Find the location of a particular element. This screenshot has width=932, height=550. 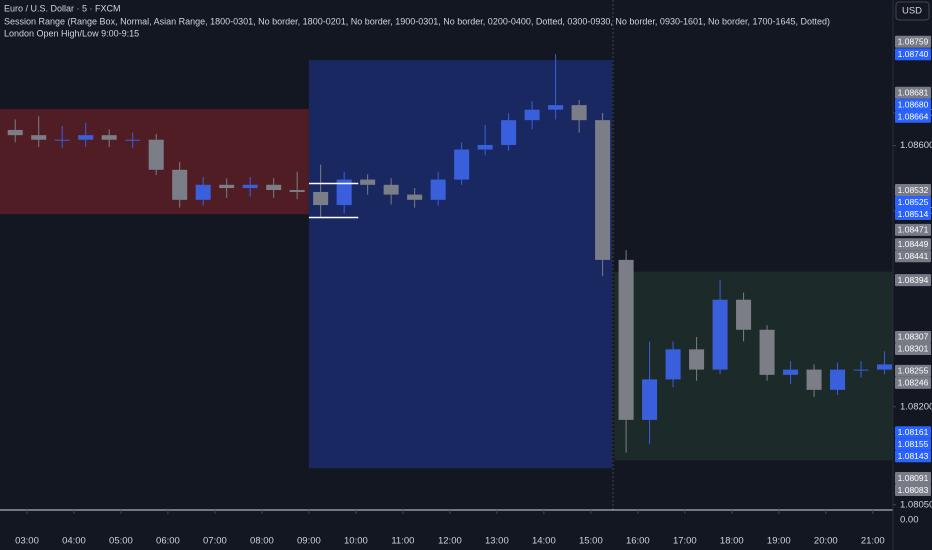

price-badge-label: 1.08680 is located at coordinates (913, 104).